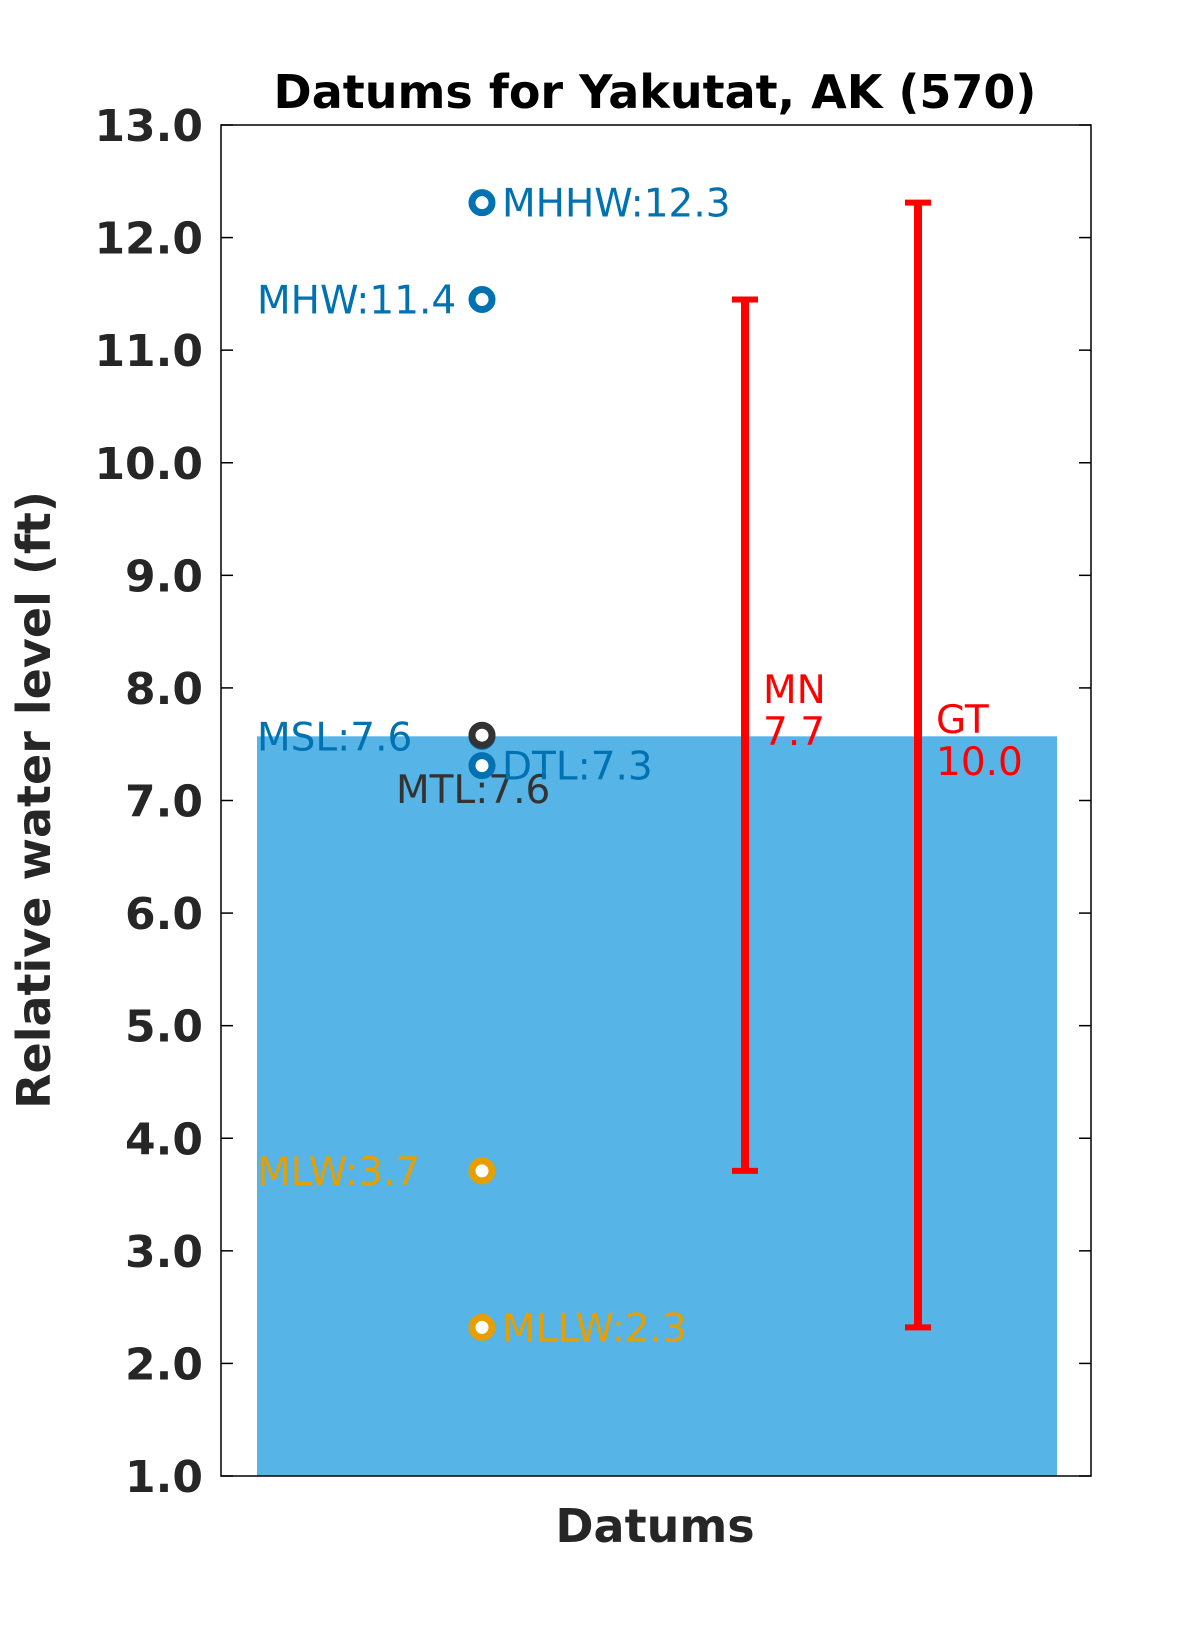 This screenshot has width=1200, height=1650. What do you see at coordinates (594, 1328) in the screenshot?
I see `datum-label: MLLW:2.3` at bounding box center [594, 1328].